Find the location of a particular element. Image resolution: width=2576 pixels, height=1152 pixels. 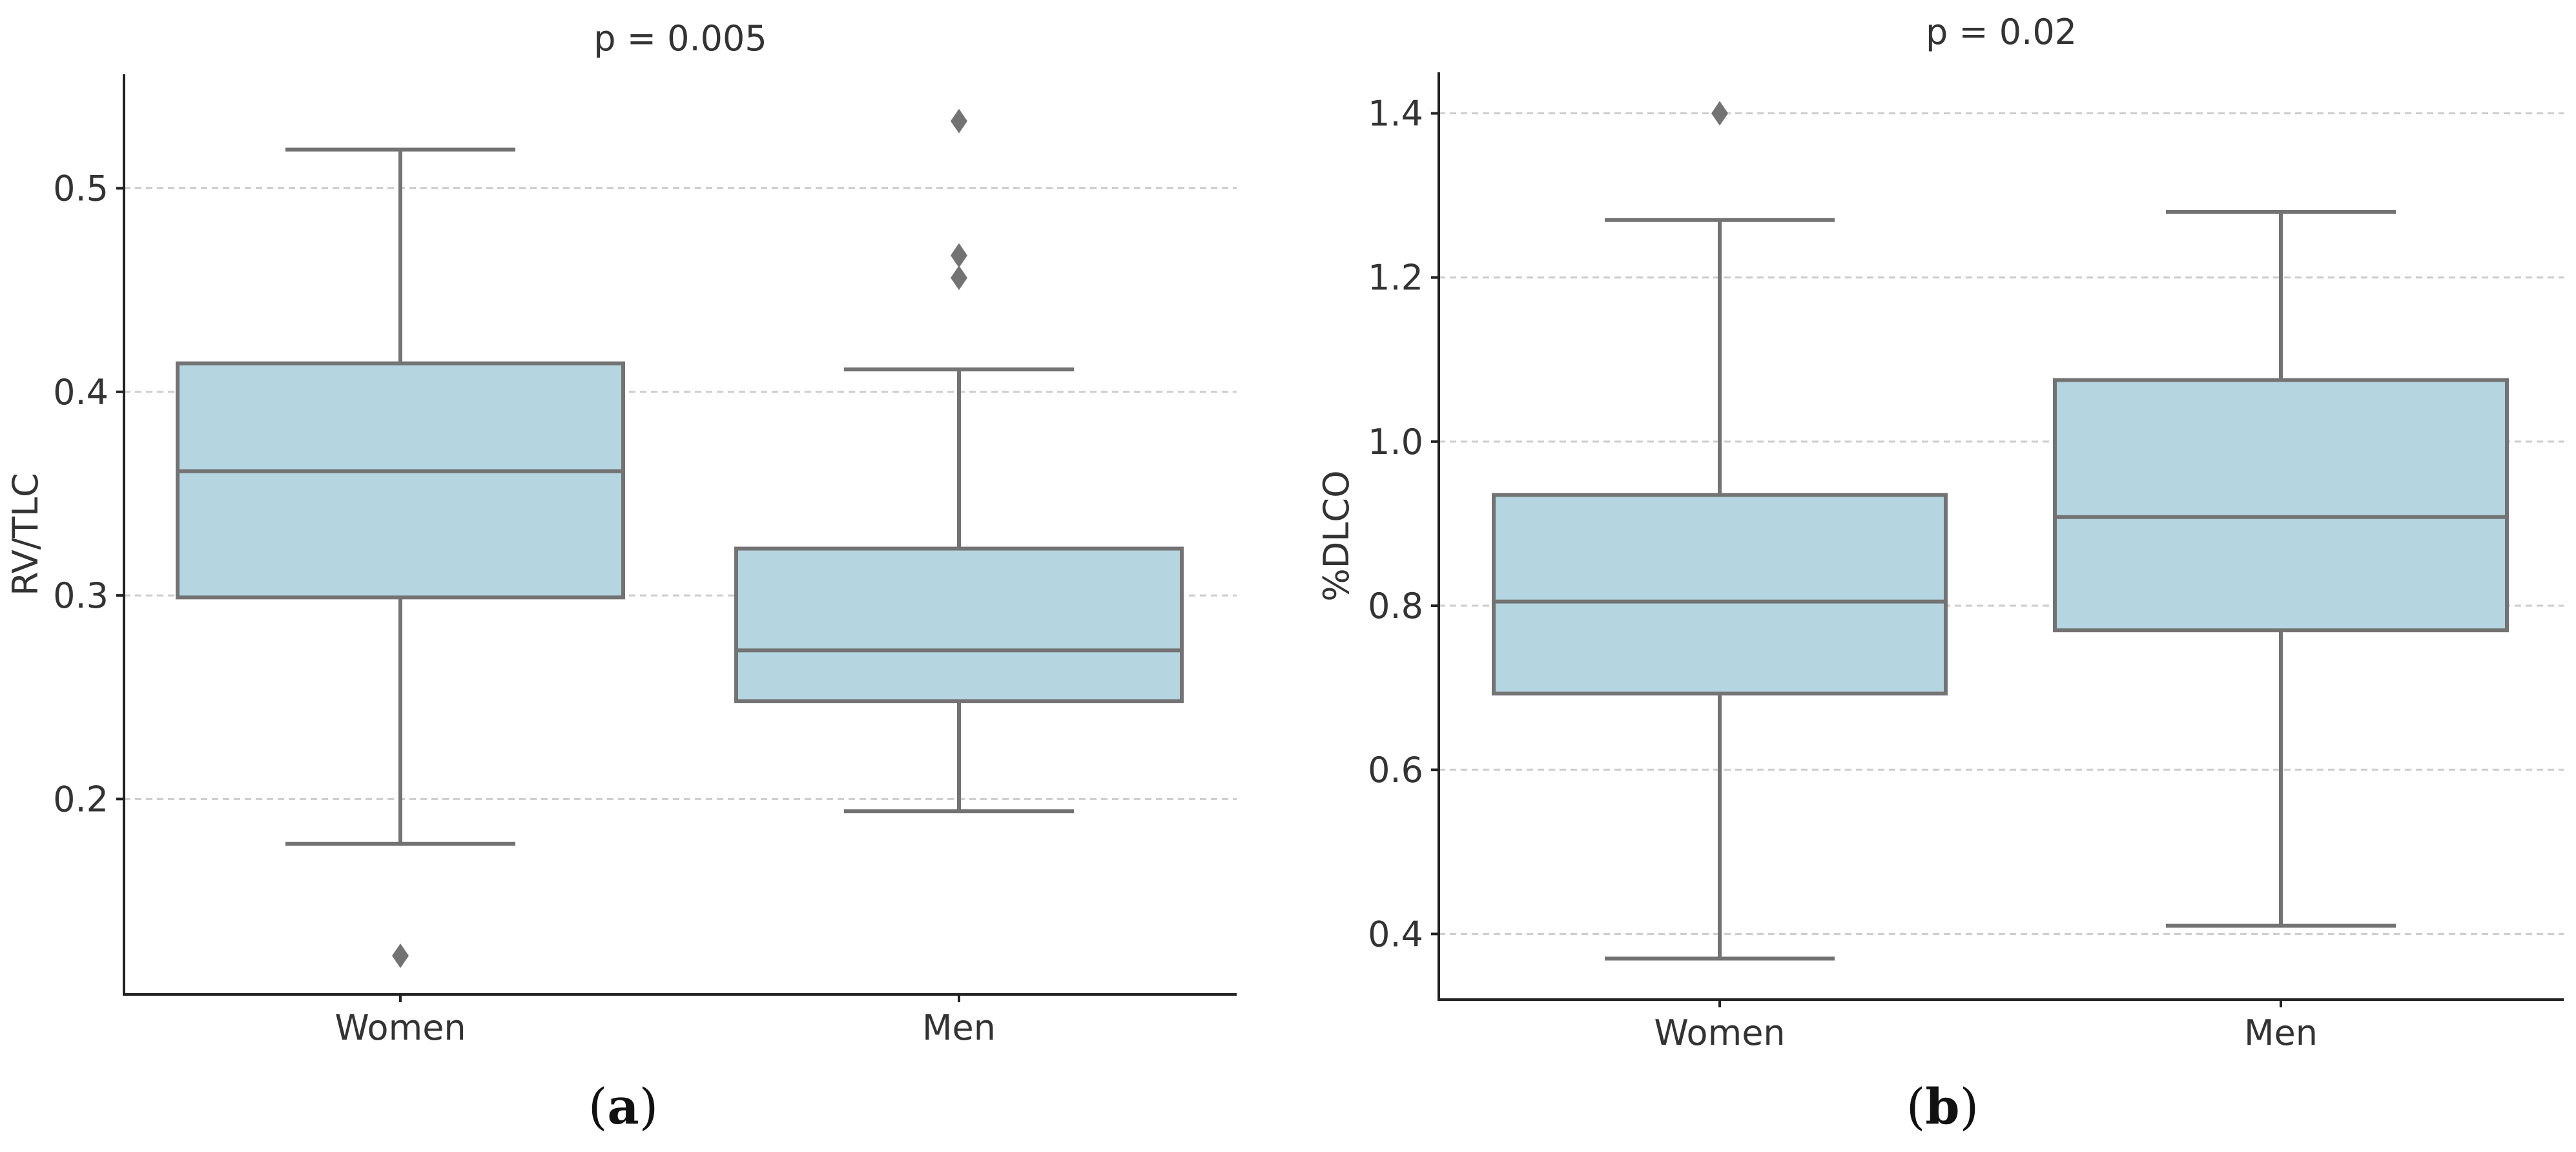

panel-a-x-ticks: Women Men is located at coordinates (665, 1021).